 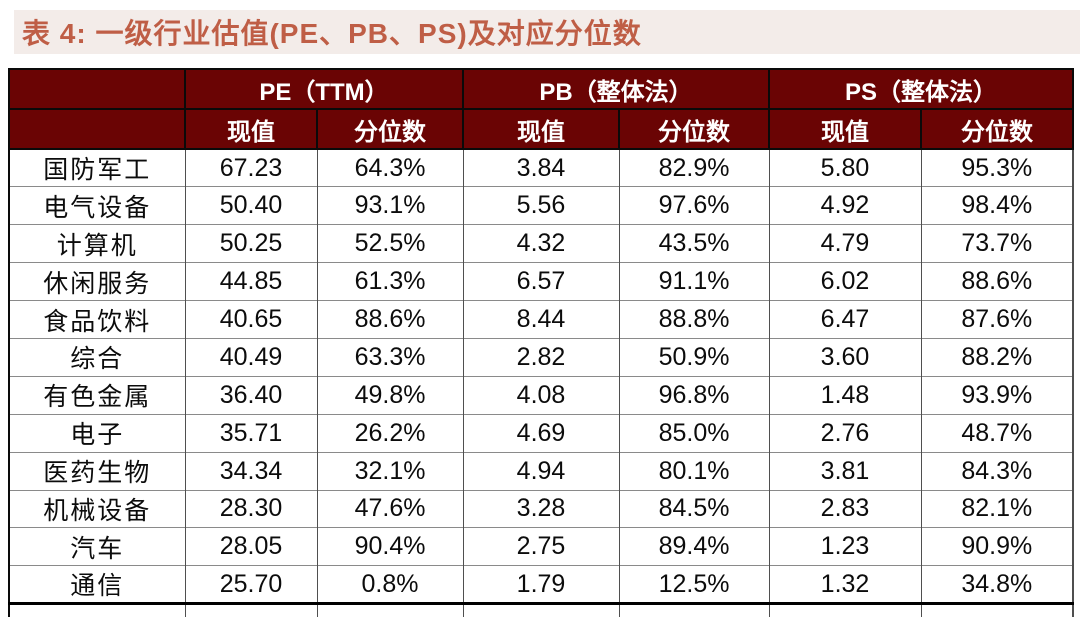 What do you see at coordinates (845, 243) in the screenshot?
I see `value-cell: 4.79` at bounding box center [845, 243].